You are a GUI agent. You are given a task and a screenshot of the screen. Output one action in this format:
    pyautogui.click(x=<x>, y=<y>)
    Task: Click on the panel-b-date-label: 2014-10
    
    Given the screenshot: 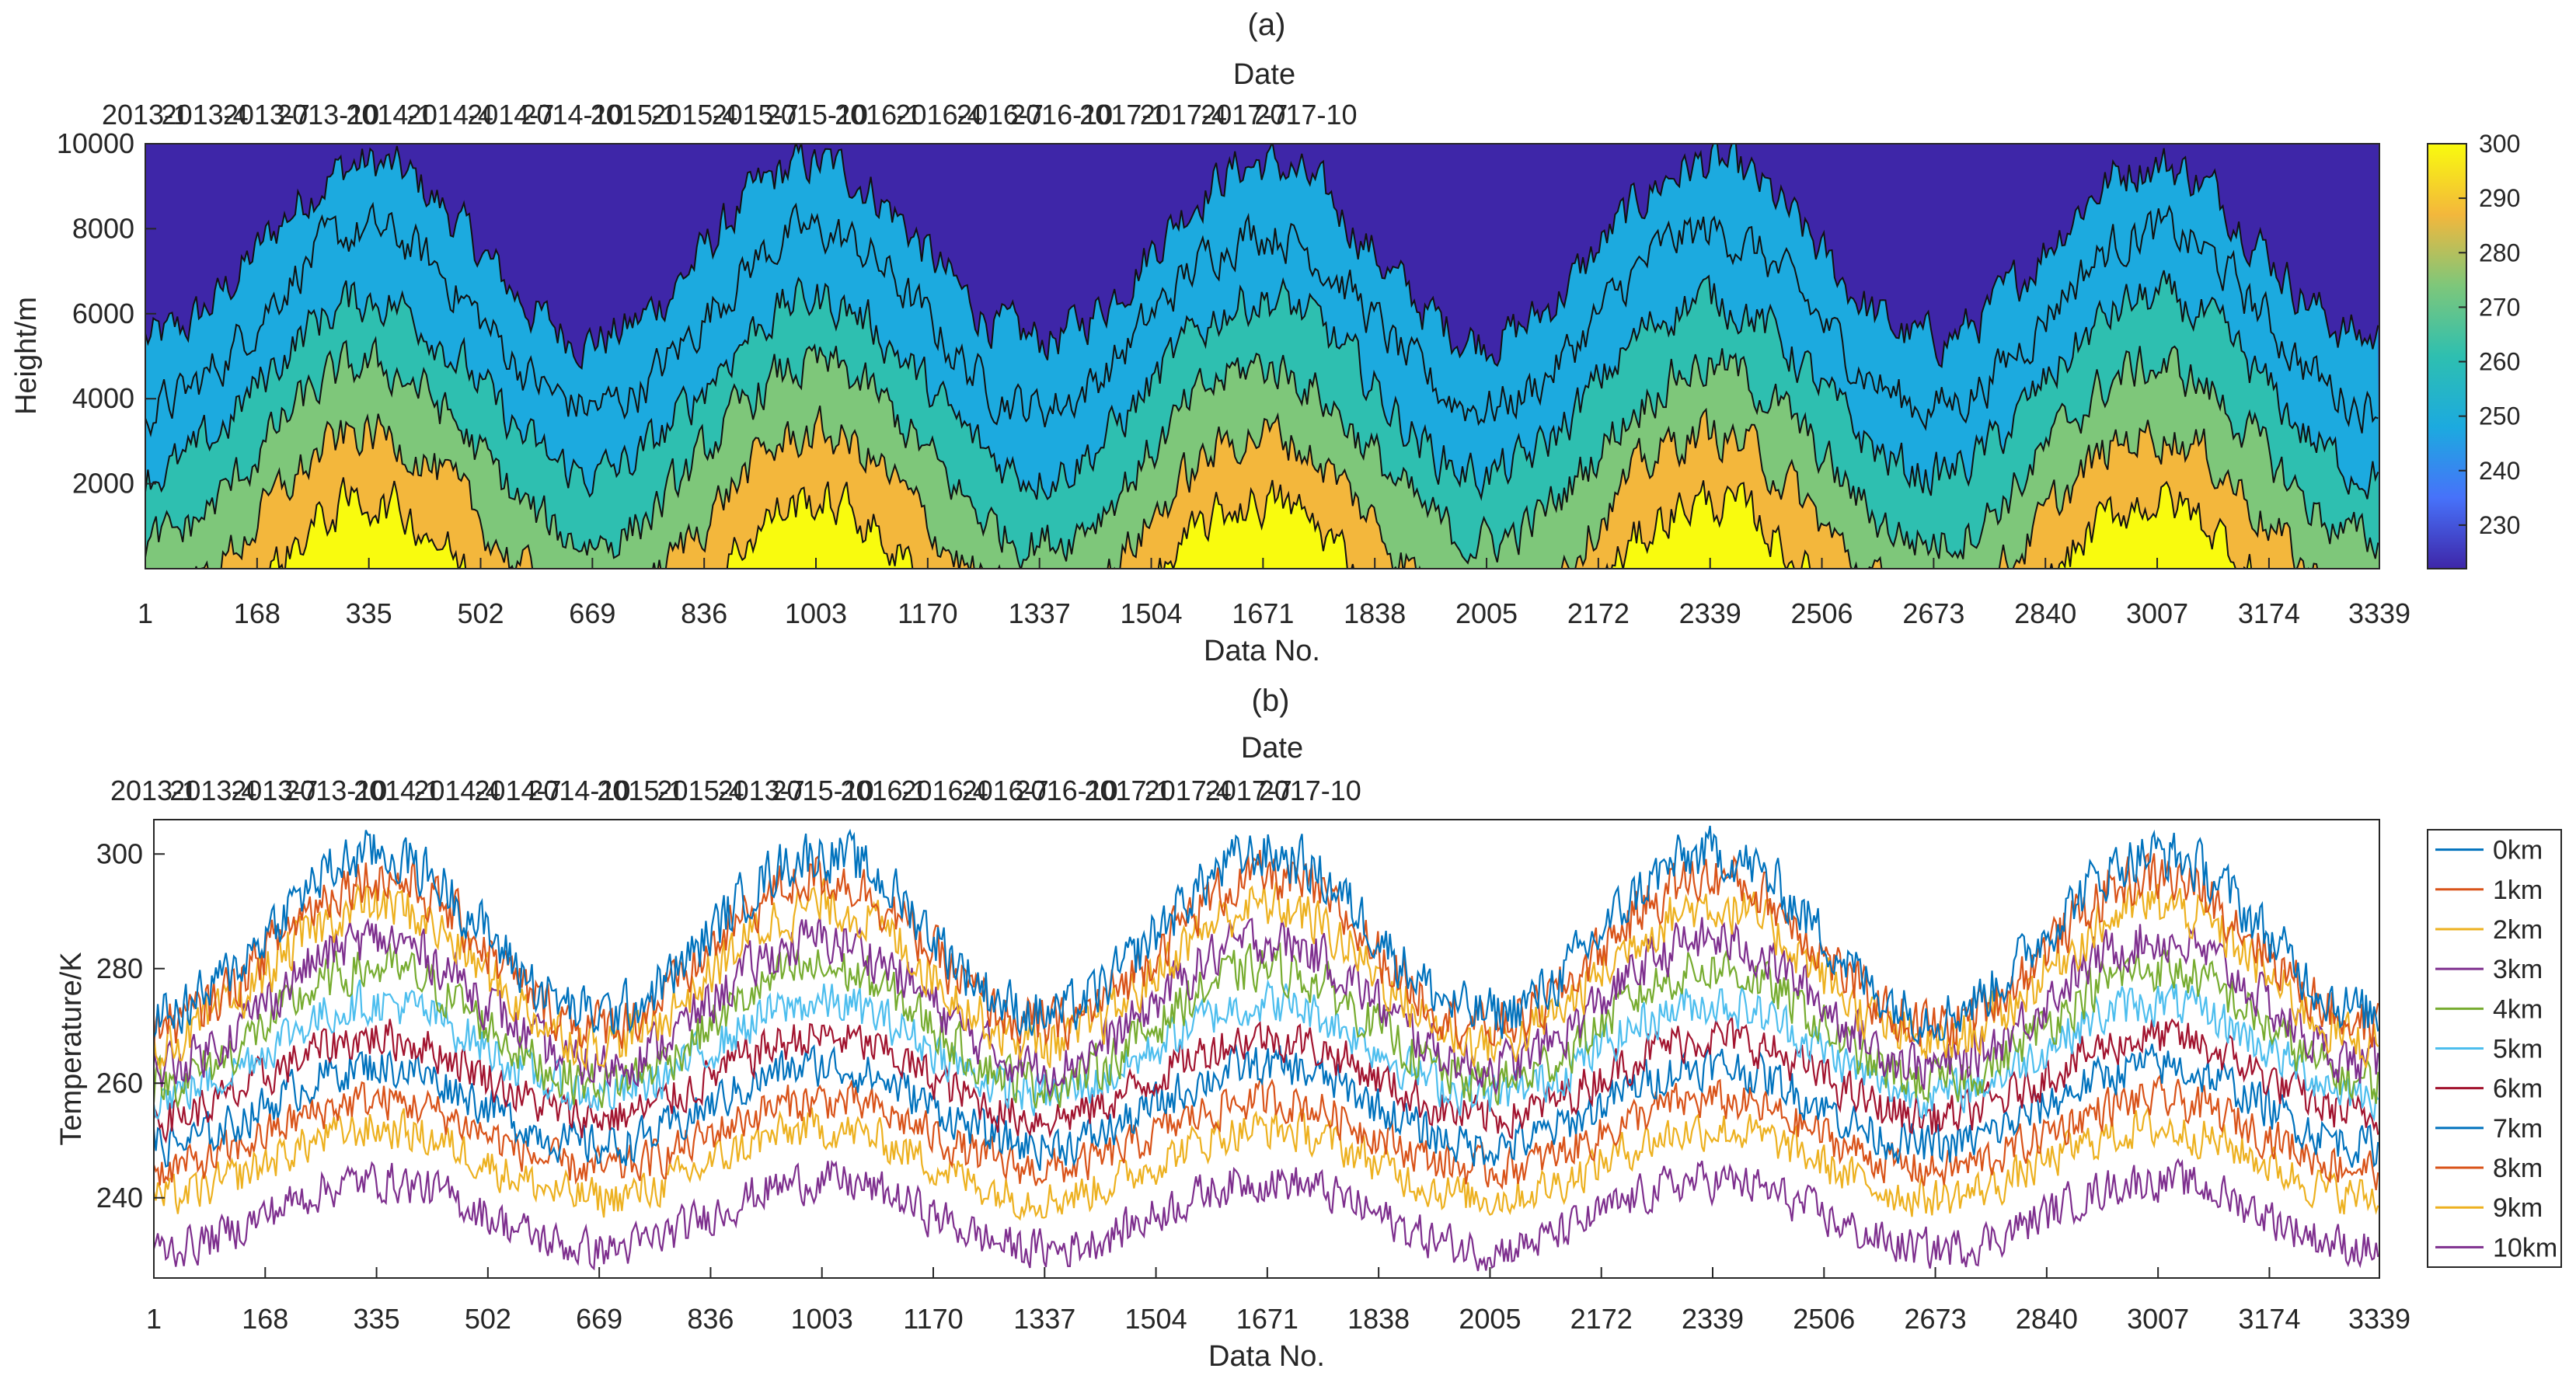 What is the action you would take?
    pyautogui.click(x=579, y=790)
    